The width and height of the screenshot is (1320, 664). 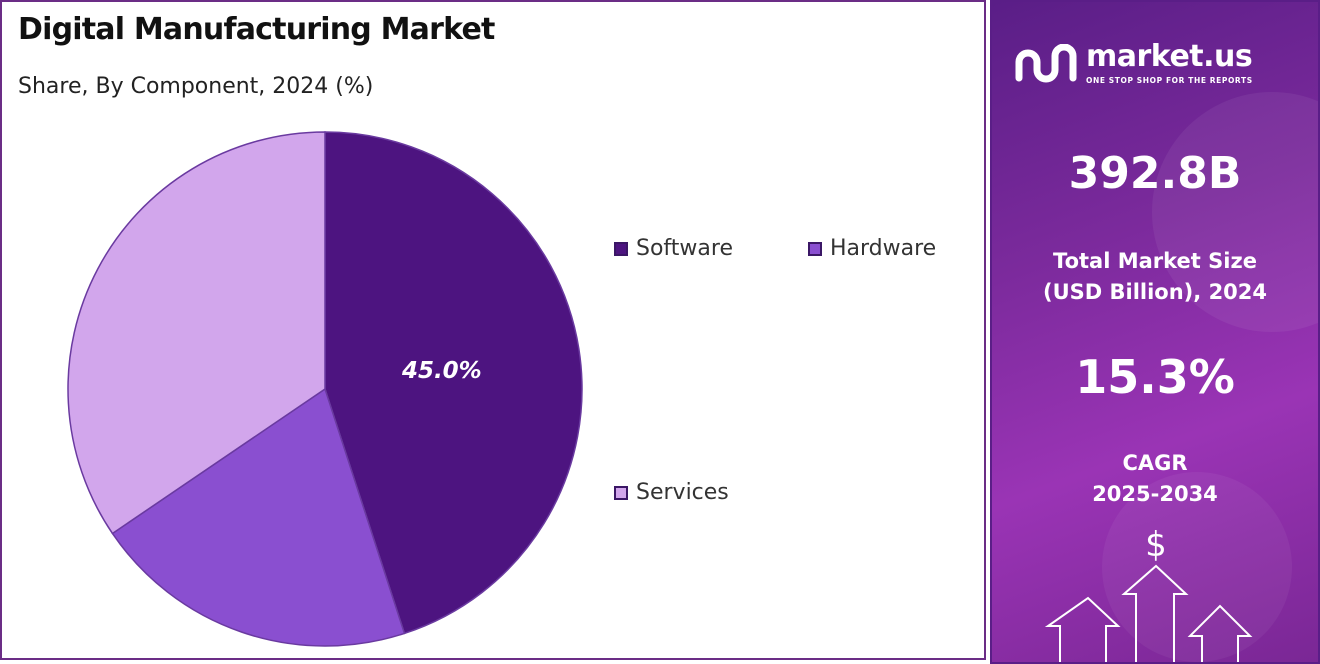 What do you see at coordinates (441, 371) in the screenshot?
I see `data-label-software: 45.0%` at bounding box center [441, 371].